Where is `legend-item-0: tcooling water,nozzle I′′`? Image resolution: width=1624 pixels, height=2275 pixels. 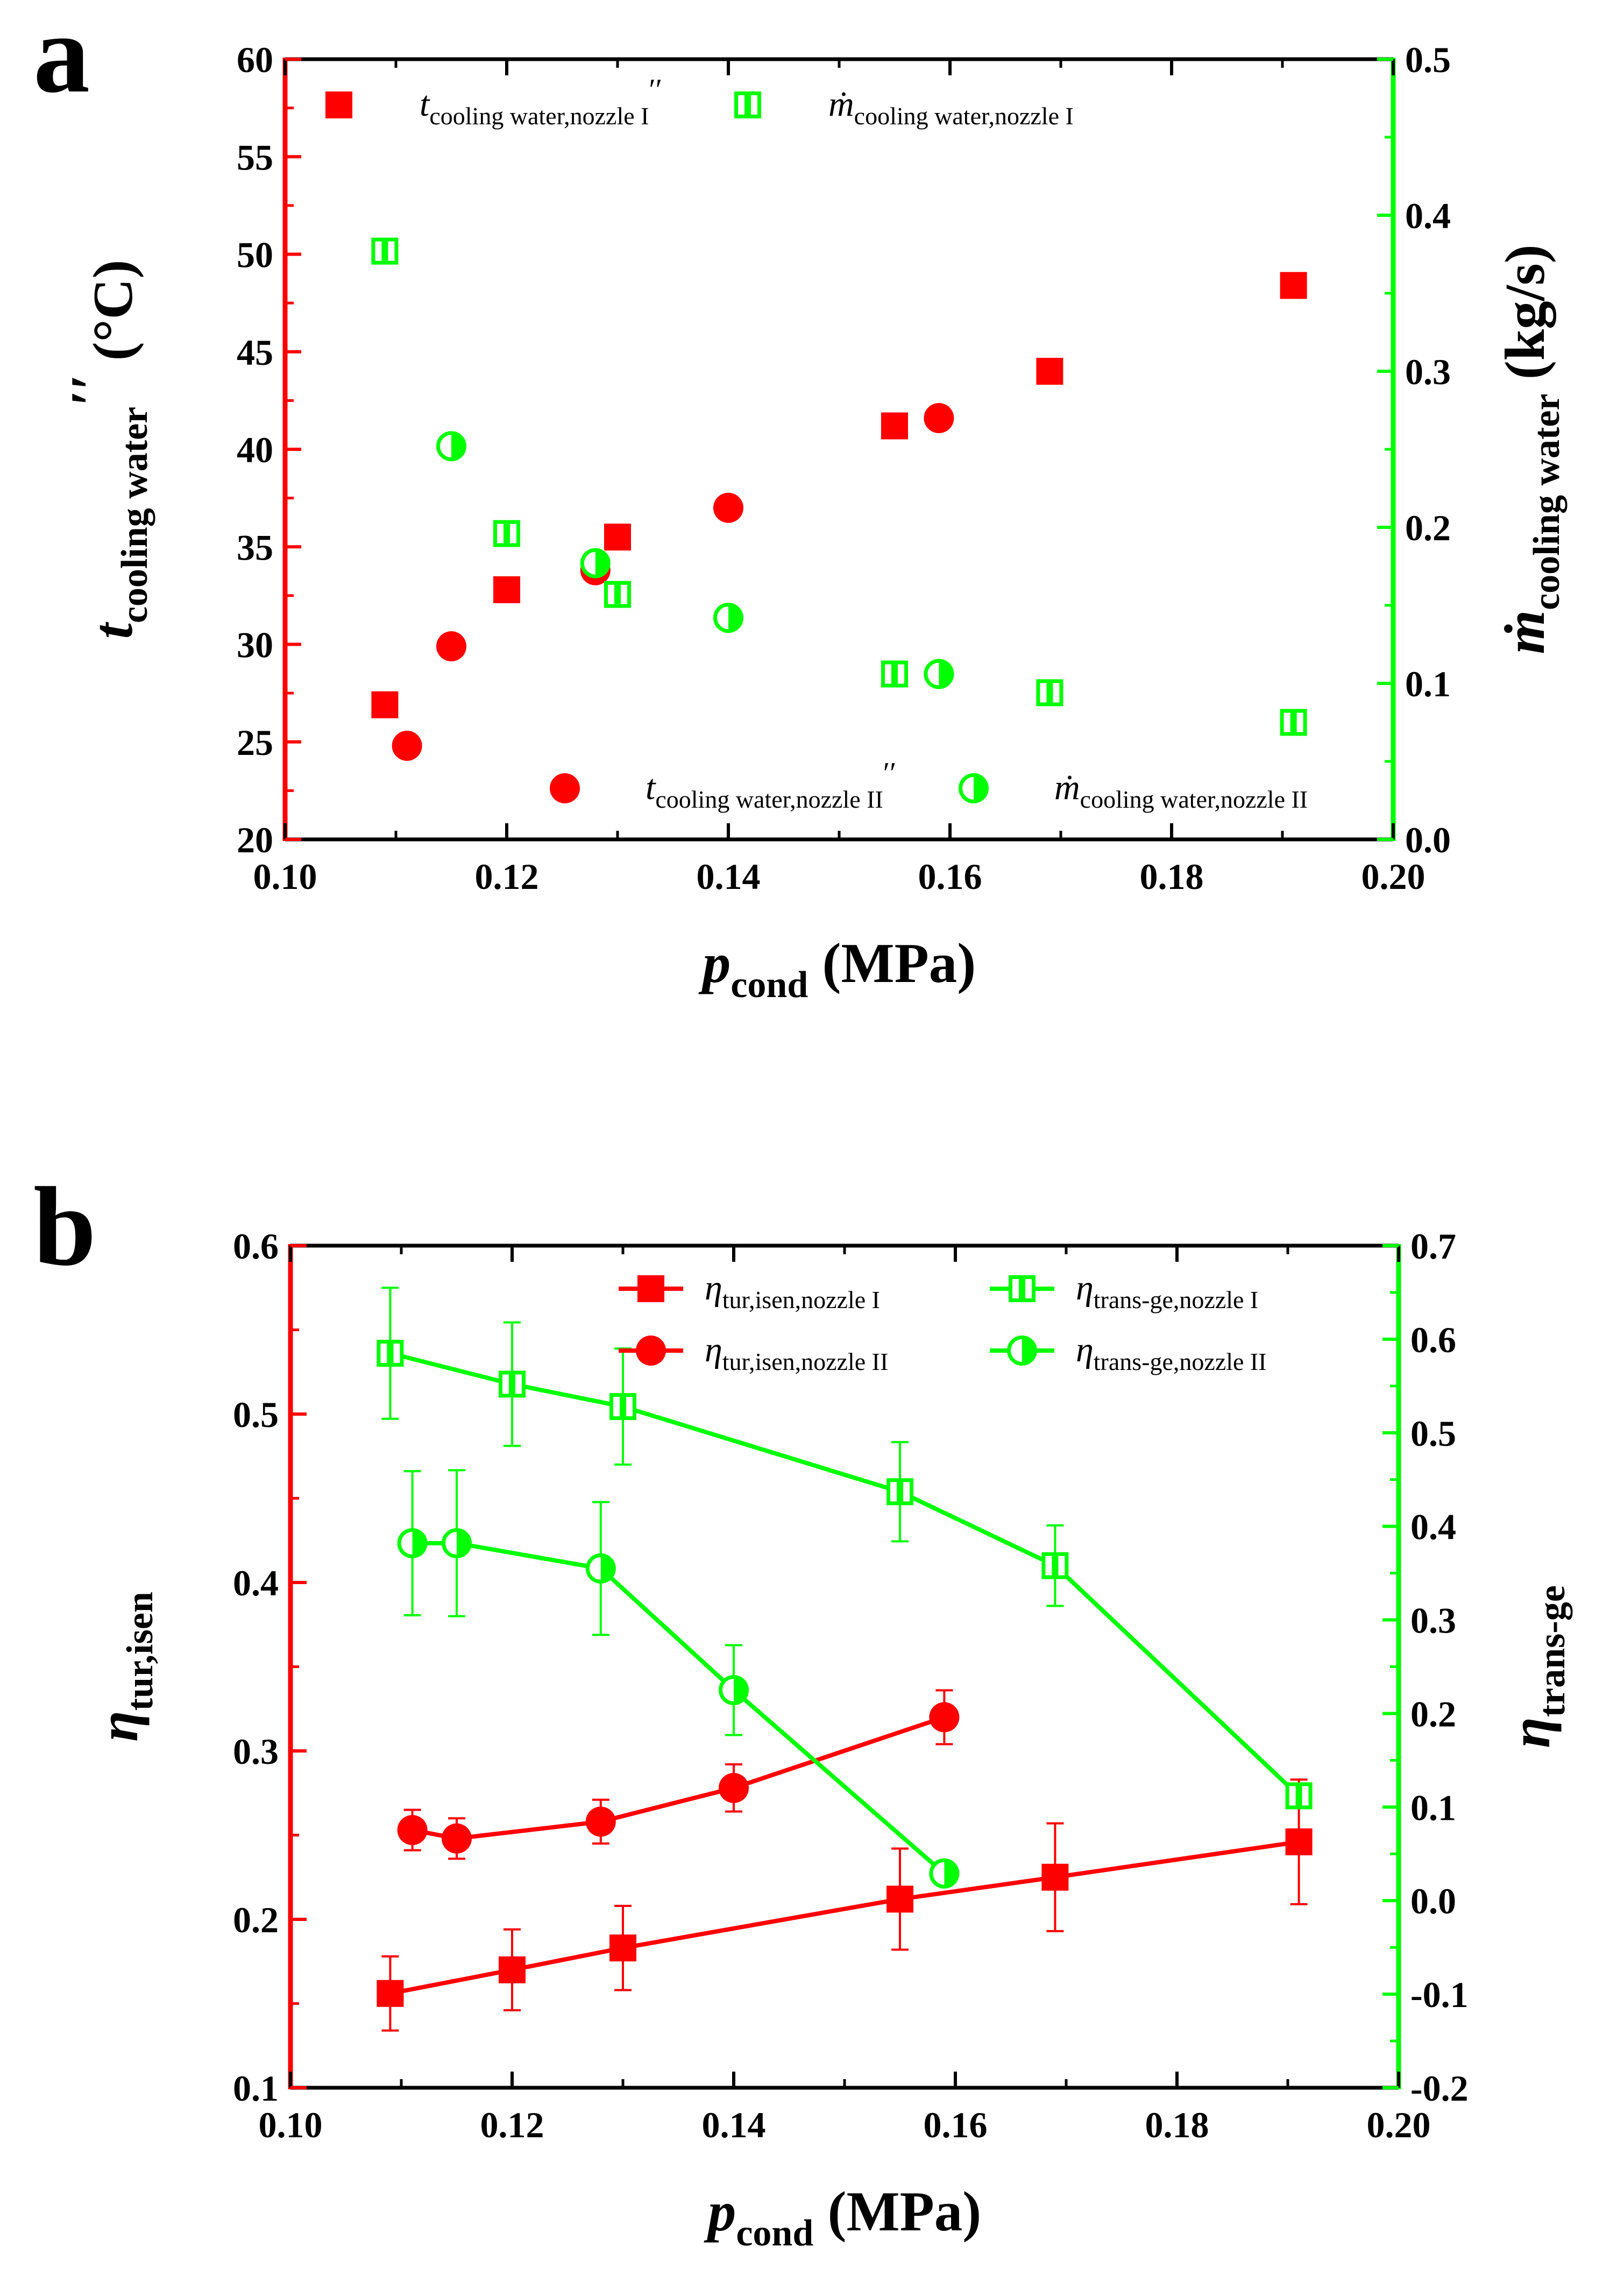
legend-item-0: tcooling water,nozzle I′′ is located at coordinates (494, 101).